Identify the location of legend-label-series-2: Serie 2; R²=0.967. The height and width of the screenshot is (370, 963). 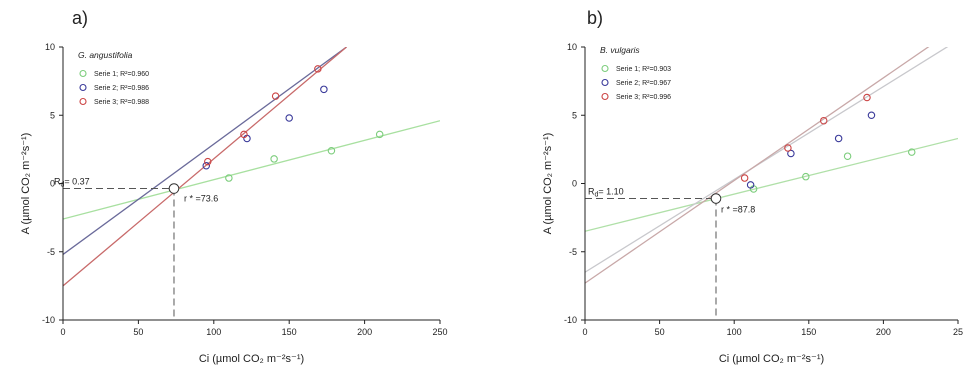
(643, 83).